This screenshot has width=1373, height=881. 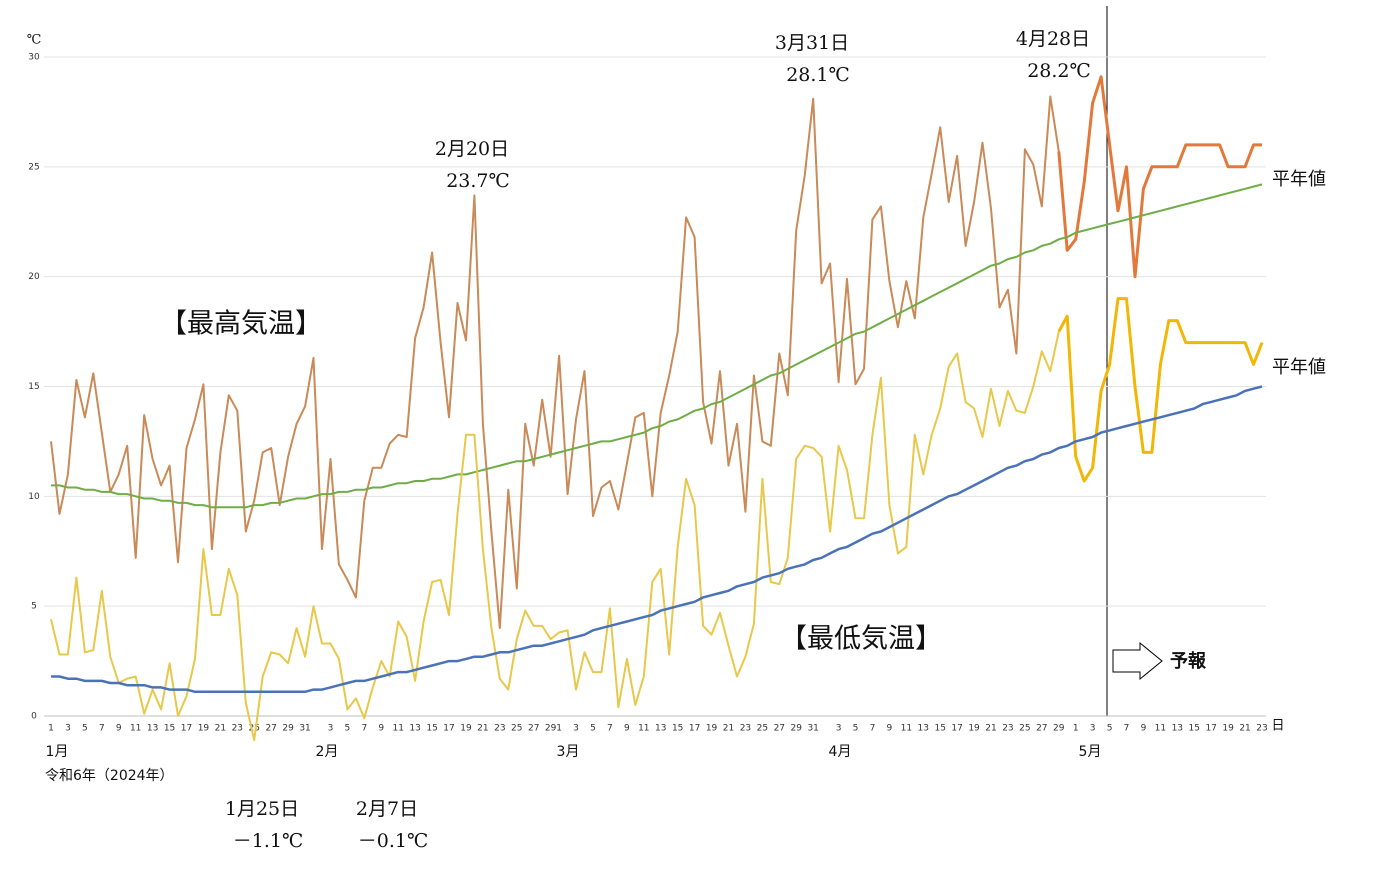 I want to click on y-tick-label: 10, so click(x=34, y=497).